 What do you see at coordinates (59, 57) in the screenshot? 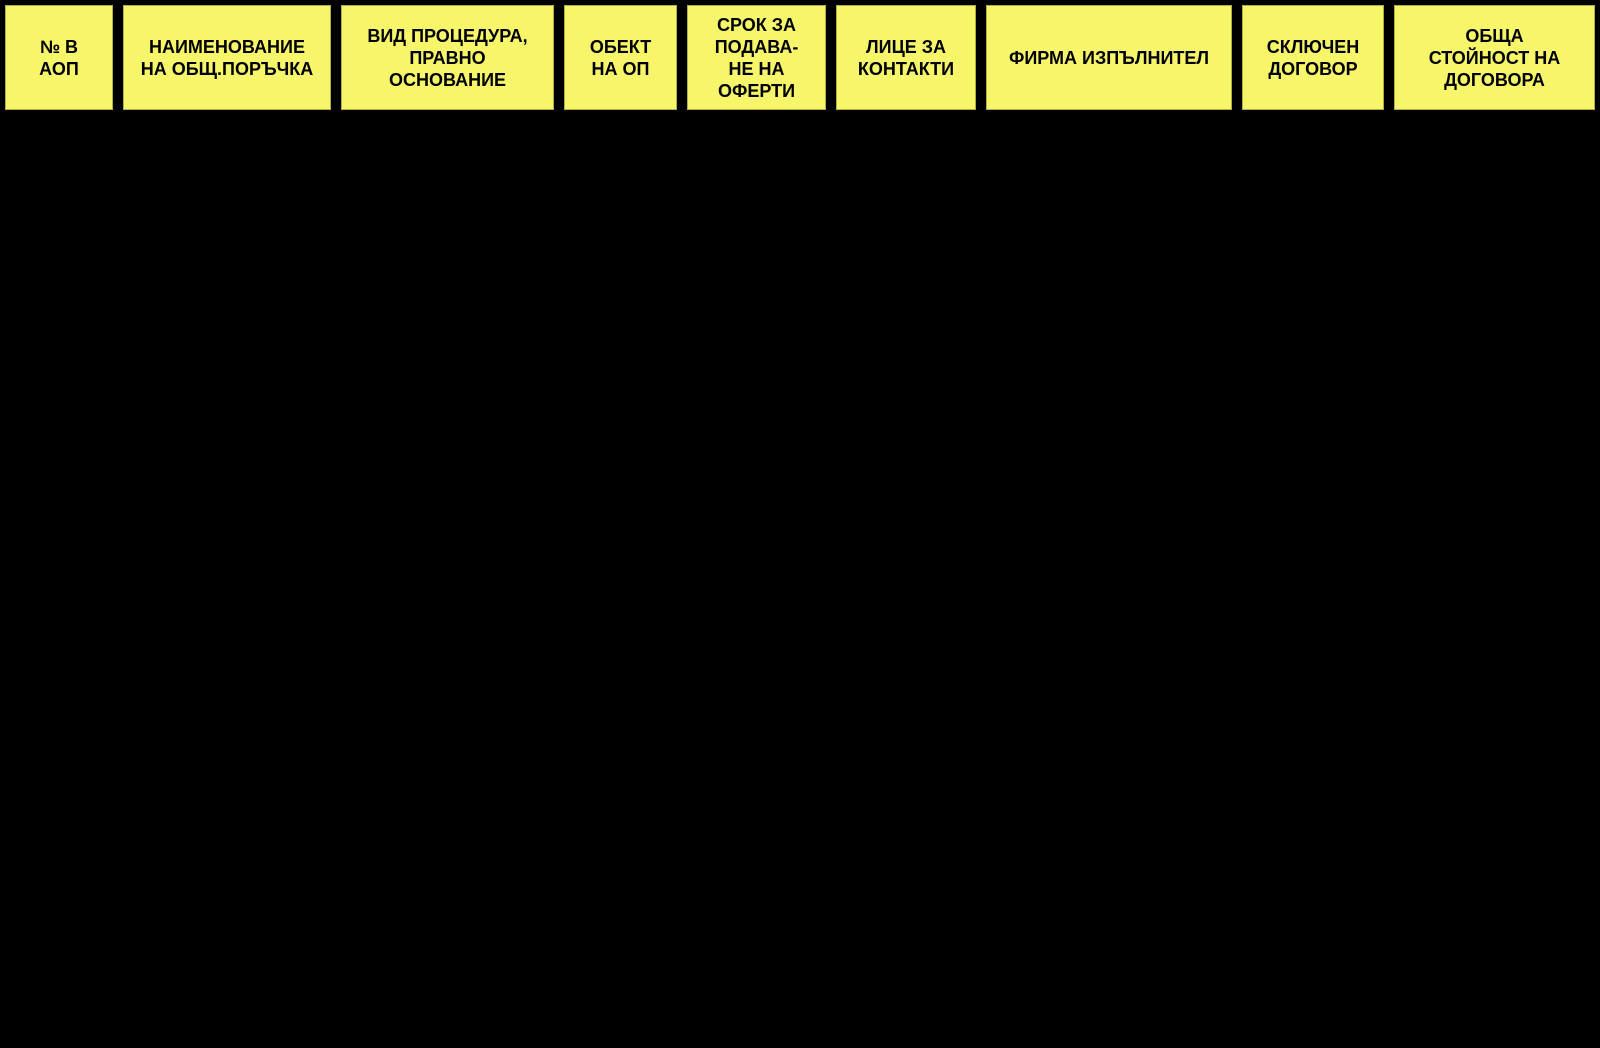
I see `column-header-aop-number: № В АОП` at bounding box center [59, 57].